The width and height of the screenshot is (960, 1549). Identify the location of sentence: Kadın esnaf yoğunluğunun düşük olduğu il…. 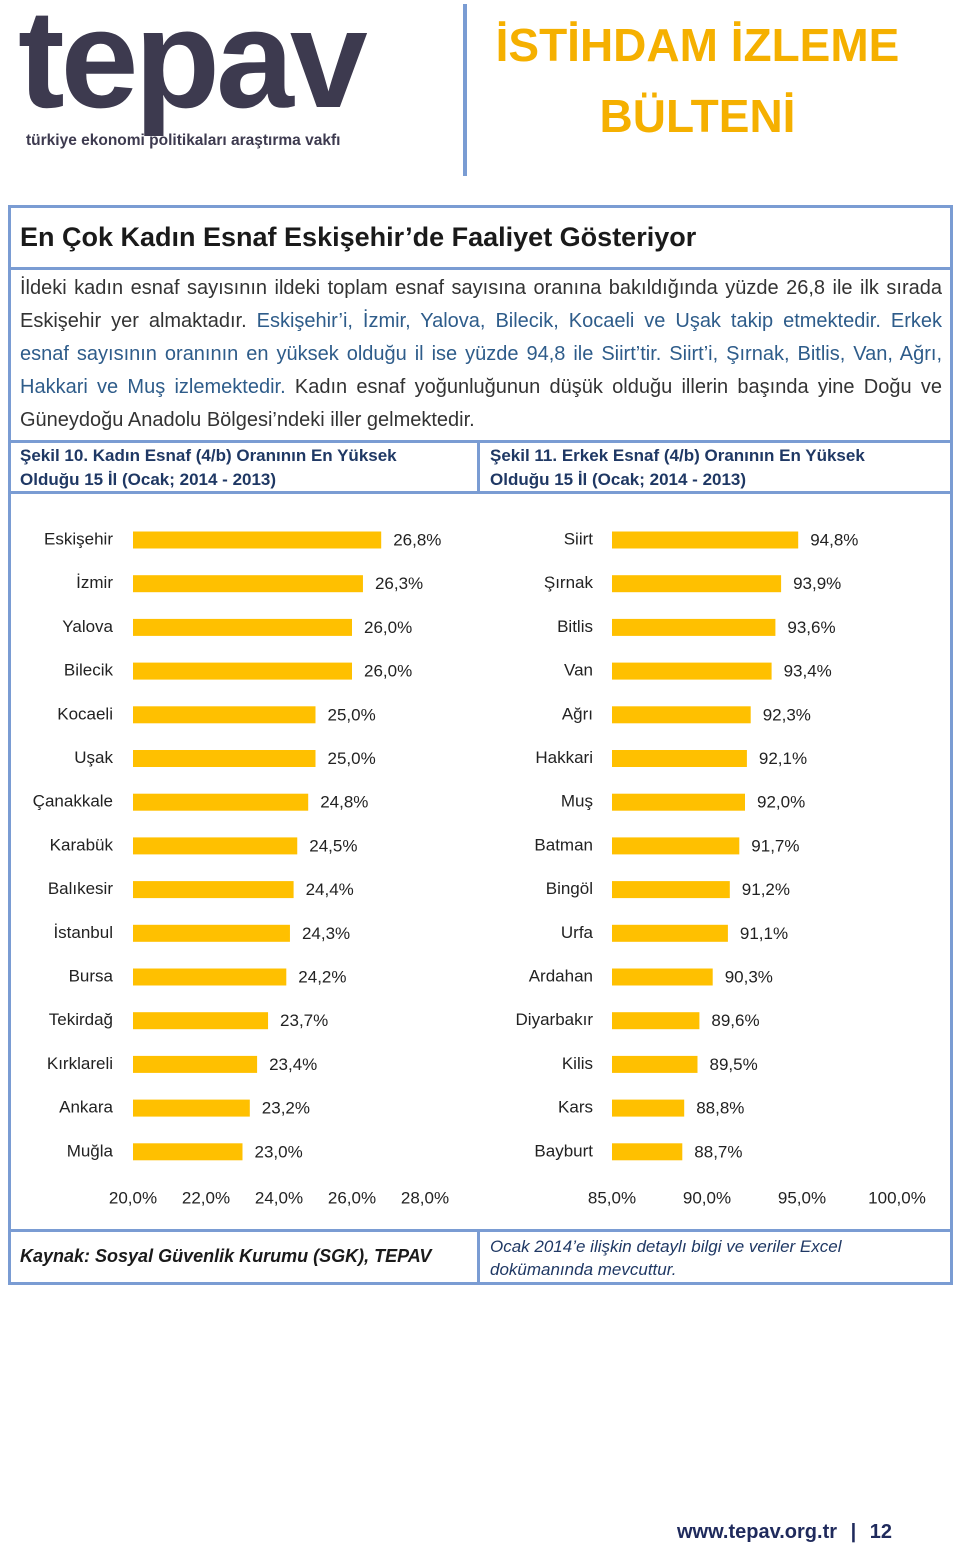
(481, 403).